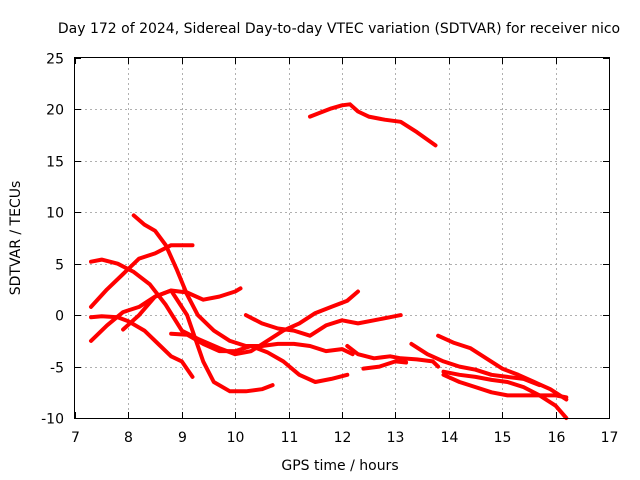 The height and width of the screenshot is (480, 640). Describe the element at coordinates (450, 438) in the screenshot. I see `x-tick-label: 14` at that location.